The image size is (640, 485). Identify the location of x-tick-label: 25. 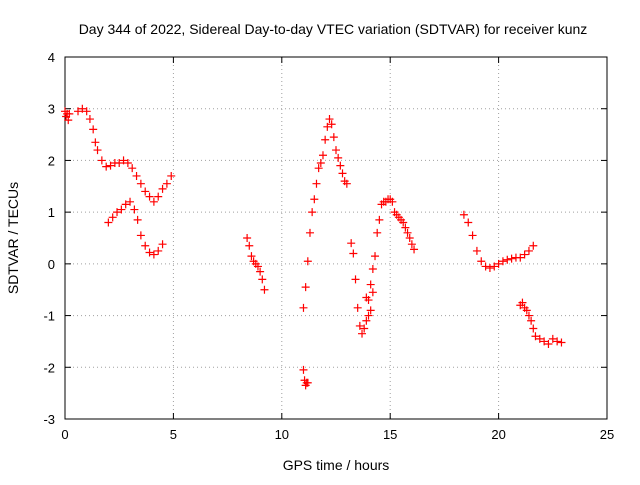
(607, 434).